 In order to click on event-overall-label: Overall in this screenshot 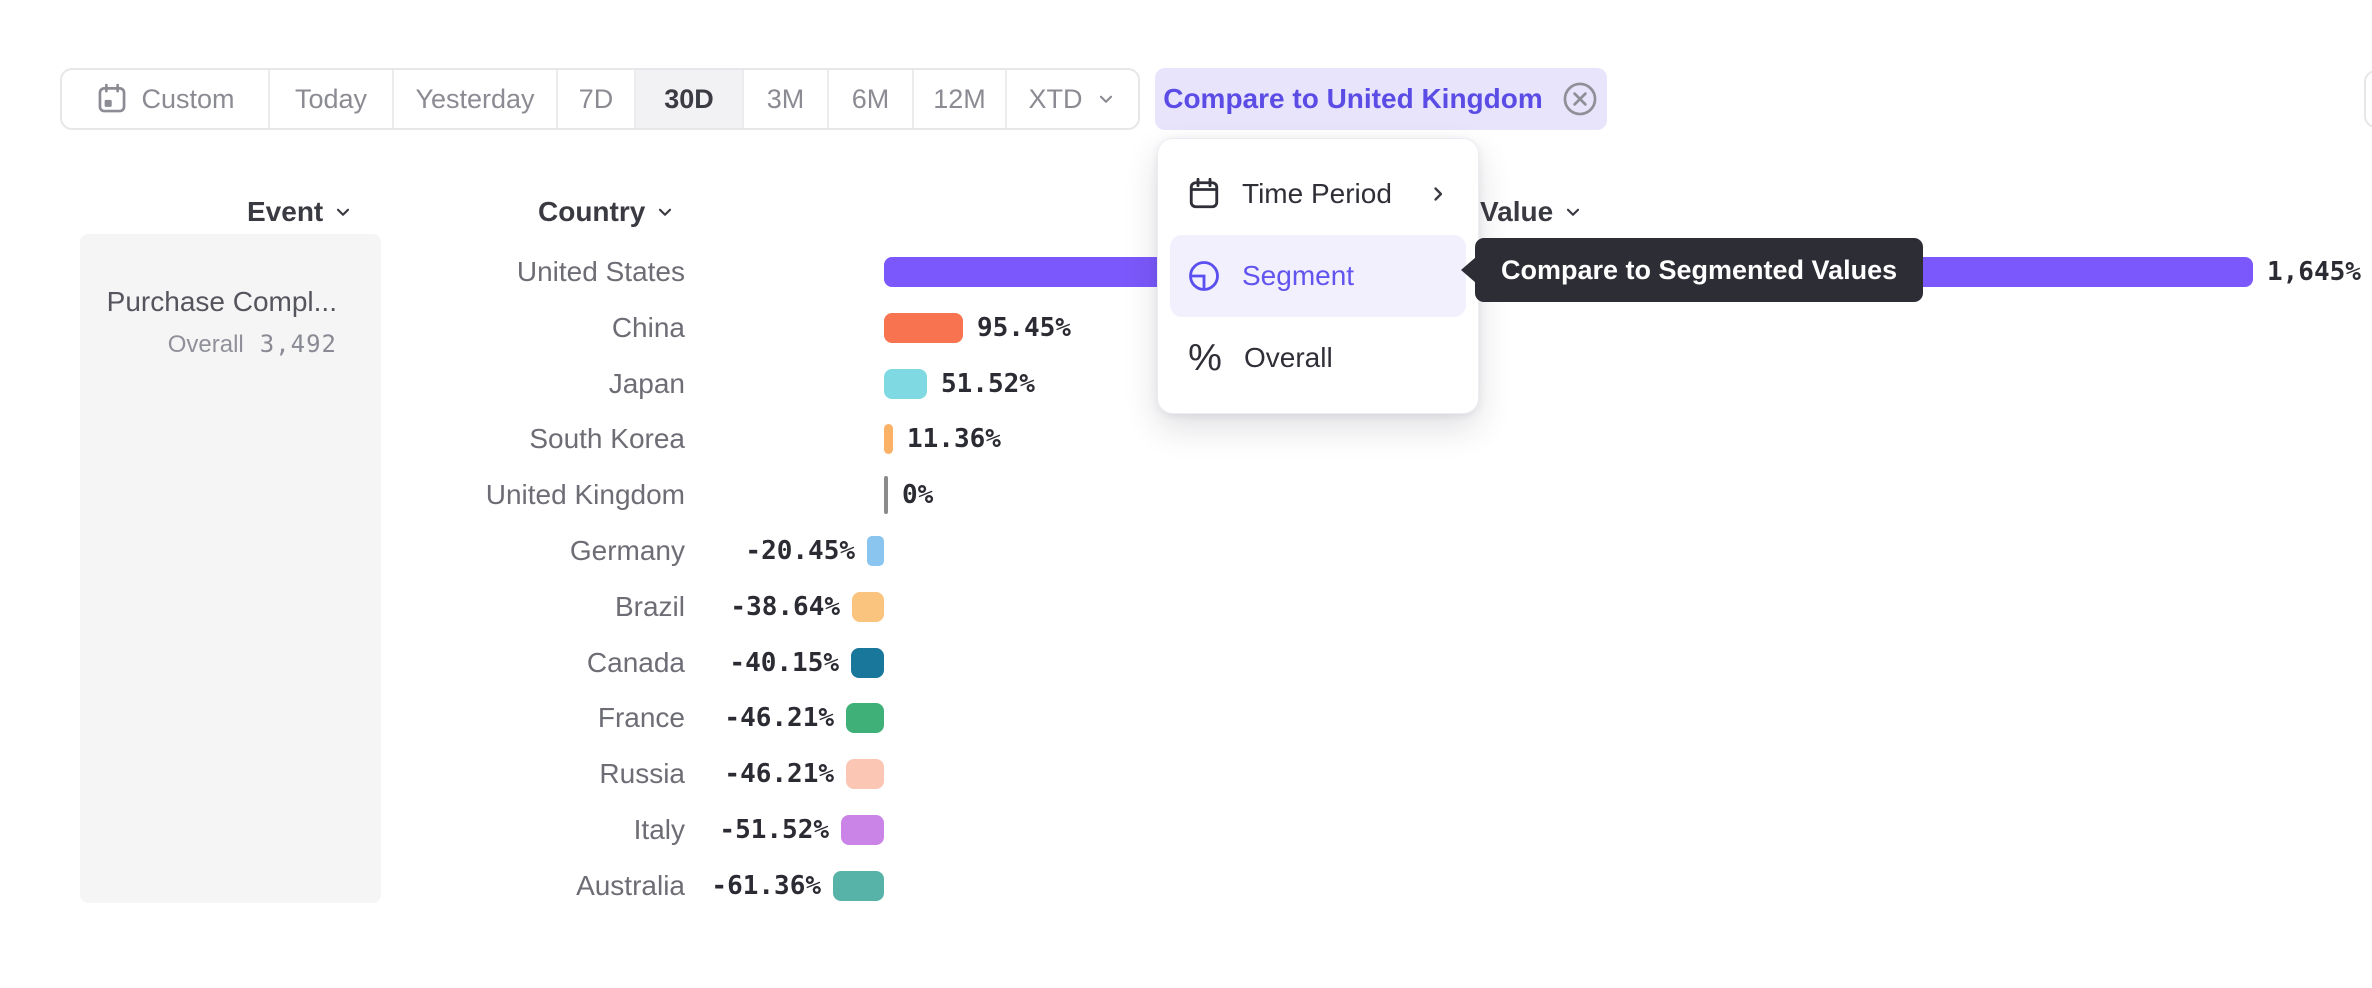, I will do `click(205, 344)`.